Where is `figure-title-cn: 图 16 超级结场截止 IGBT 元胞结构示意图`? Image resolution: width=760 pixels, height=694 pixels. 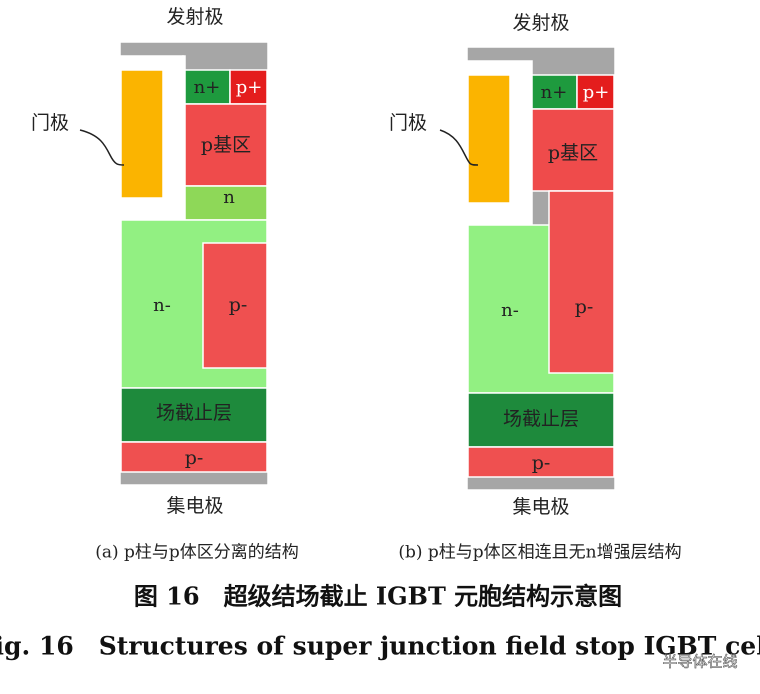
figure-title-cn: 图 16 超级结场截止 IGBT 元胞结构示意图 is located at coordinates (378, 596).